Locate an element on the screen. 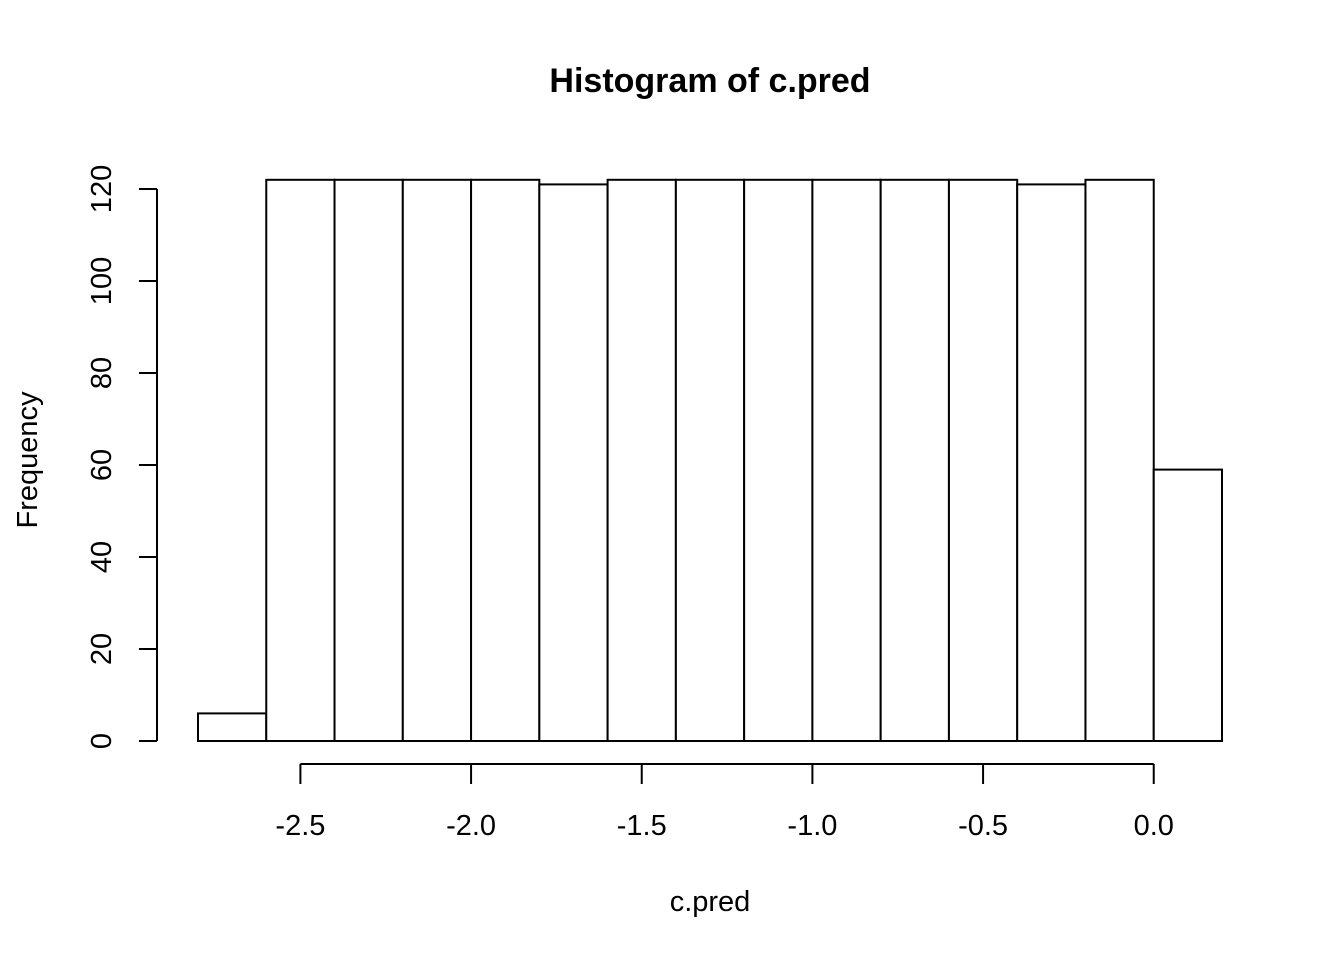  y-tick-label: 20 is located at coordinates (102, 649).